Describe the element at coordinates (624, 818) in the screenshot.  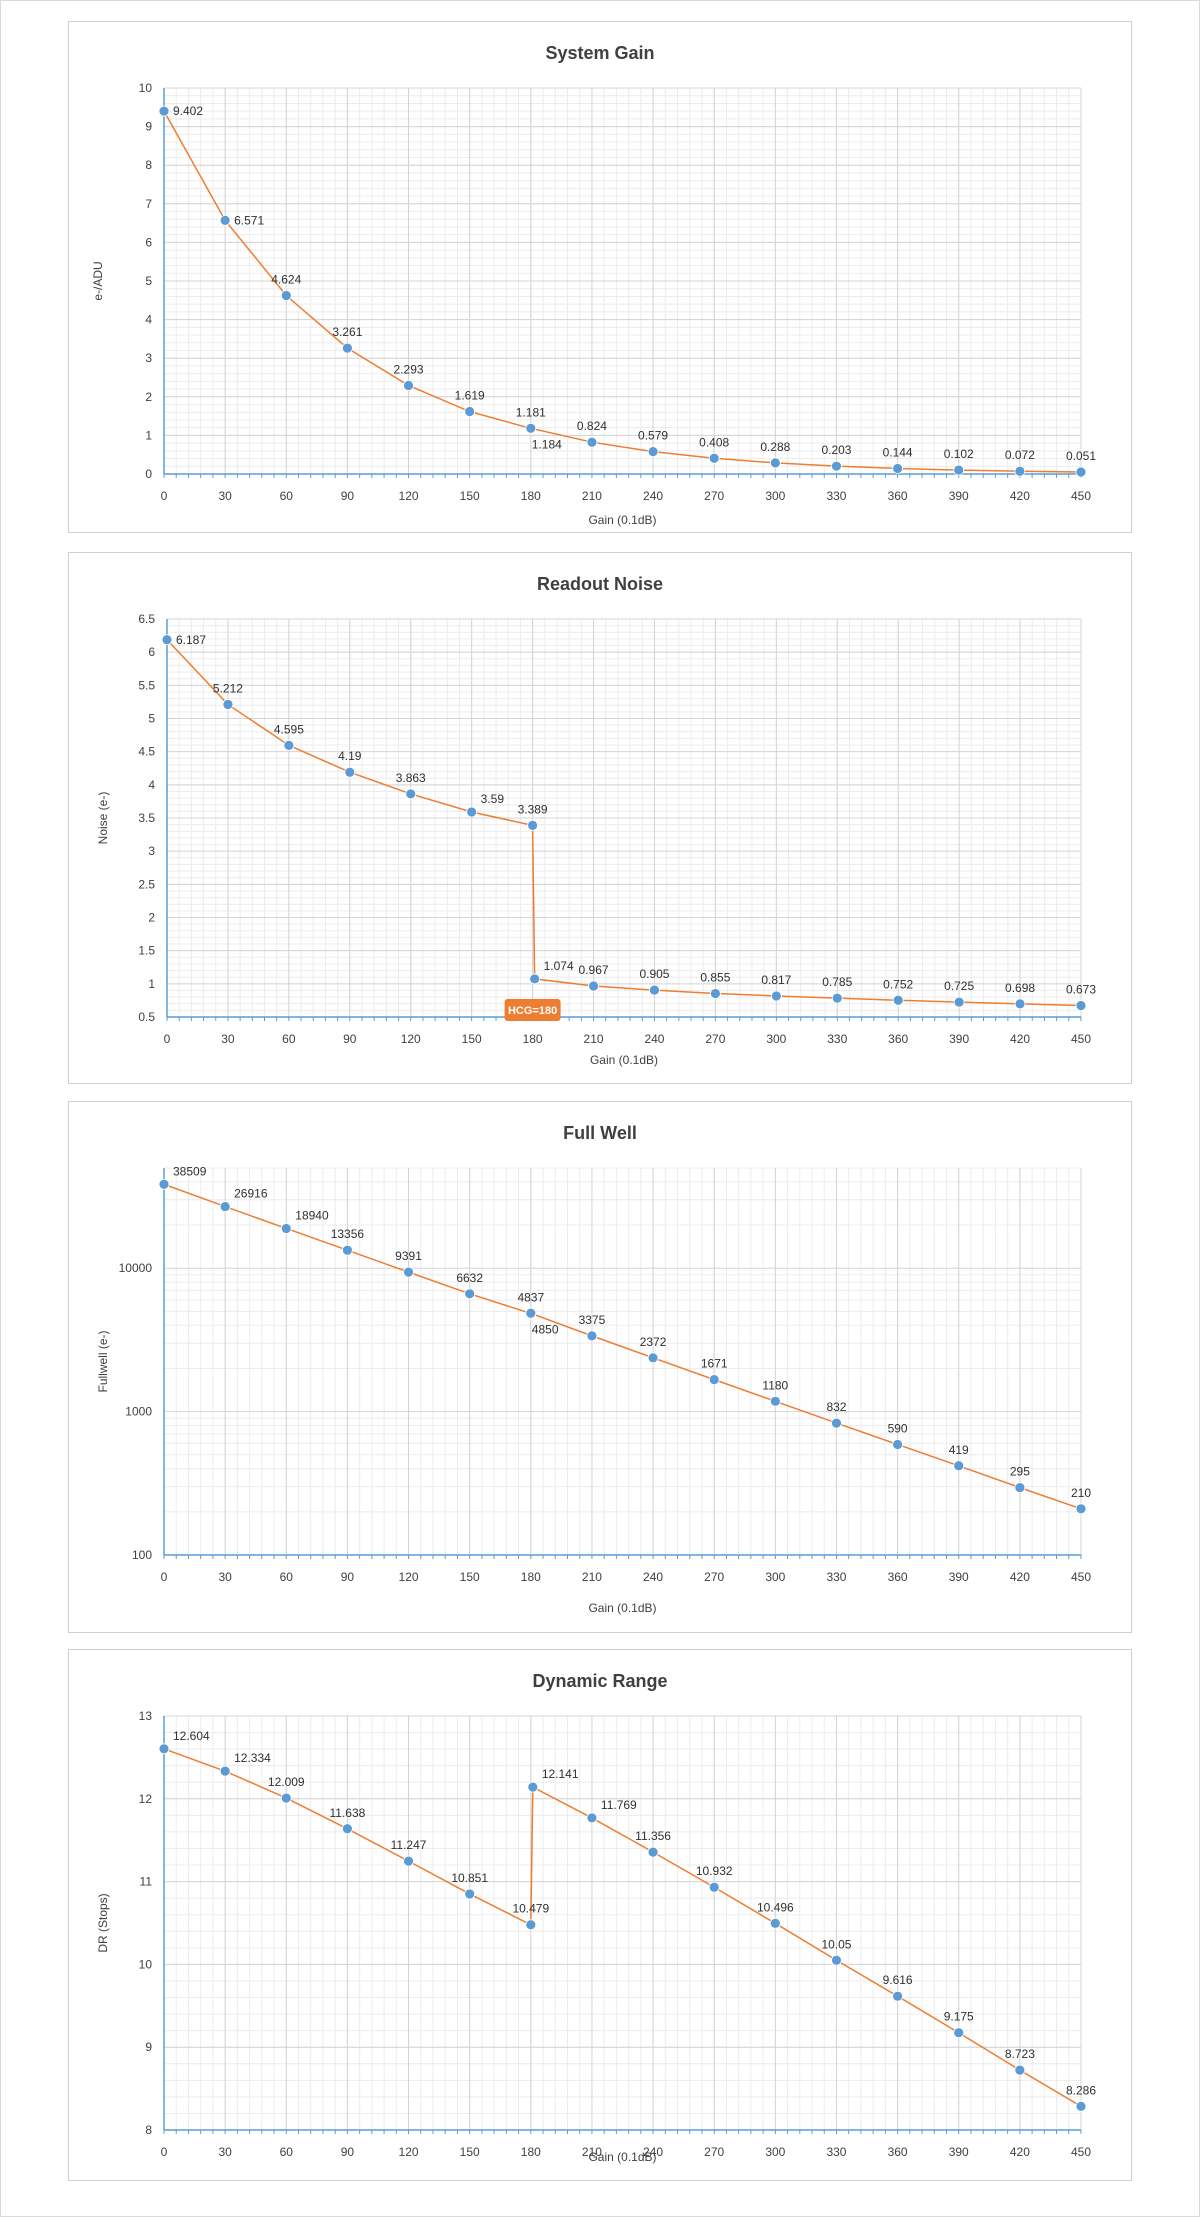
I see `major-grid` at that location.